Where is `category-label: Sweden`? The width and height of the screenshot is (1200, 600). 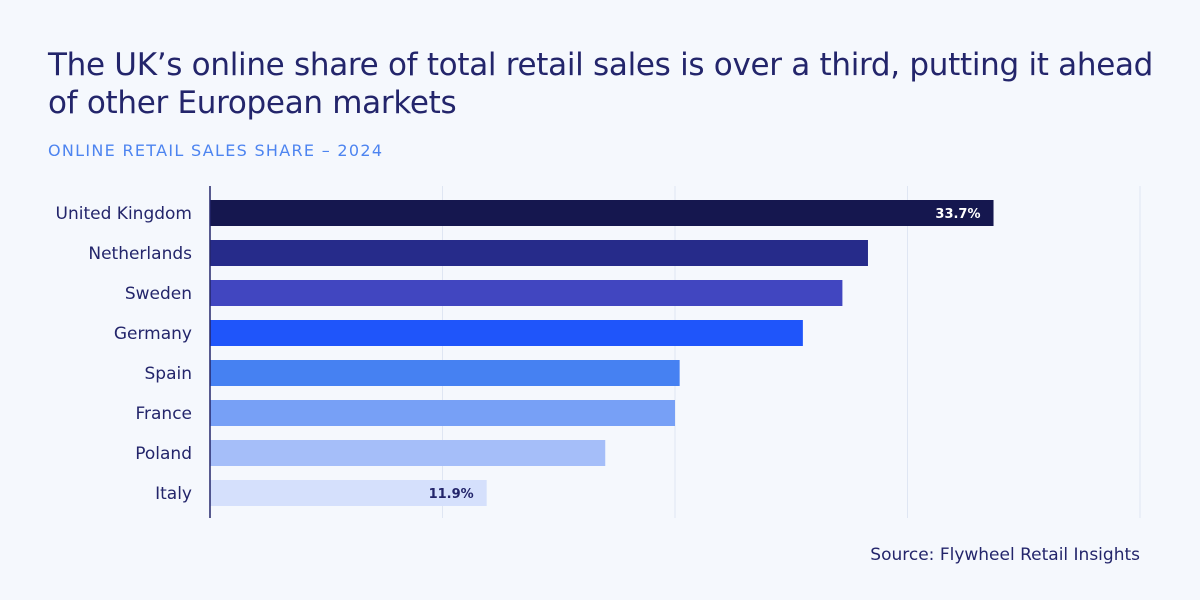 category-label: Sweden is located at coordinates (158, 294).